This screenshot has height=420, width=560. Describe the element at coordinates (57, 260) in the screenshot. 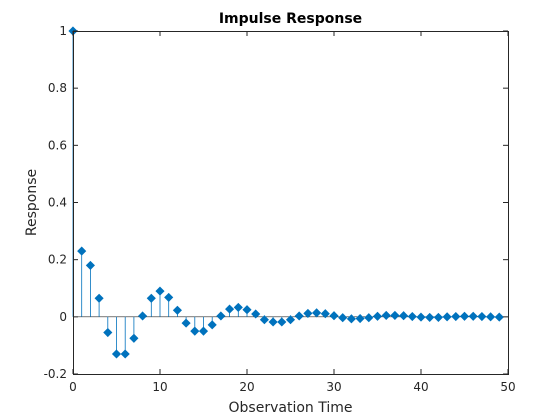

I see `y-tick-label: 0.2` at that location.